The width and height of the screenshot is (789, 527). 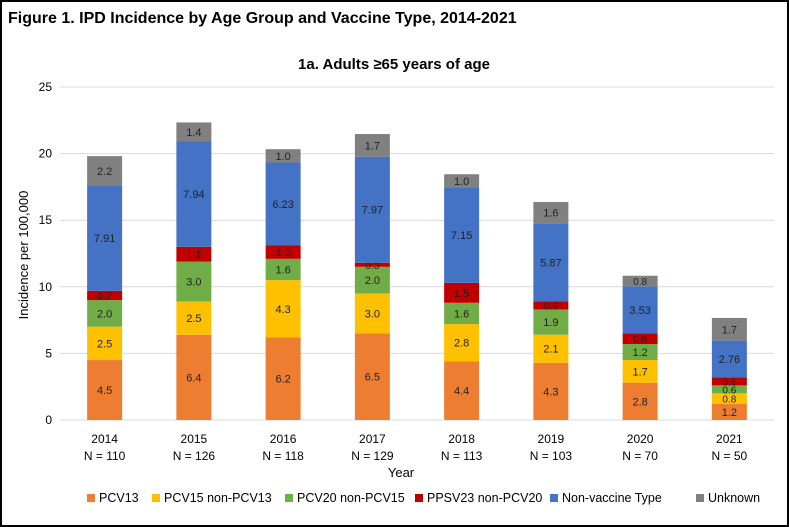 What do you see at coordinates (551, 439) in the screenshot?
I see `x-tick-label: 2019` at bounding box center [551, 439].